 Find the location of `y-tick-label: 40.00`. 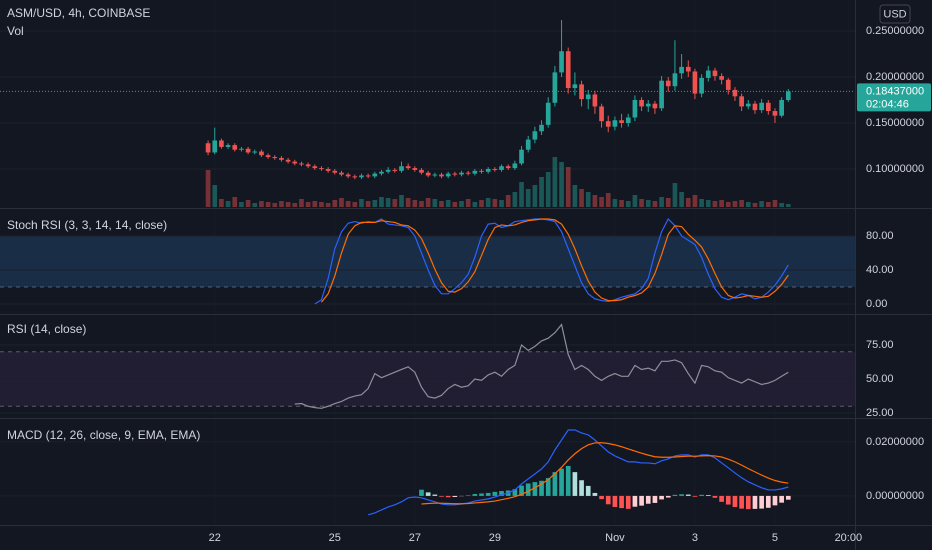

y-tick-label: 40.00 is located at coordinates (880, 270).